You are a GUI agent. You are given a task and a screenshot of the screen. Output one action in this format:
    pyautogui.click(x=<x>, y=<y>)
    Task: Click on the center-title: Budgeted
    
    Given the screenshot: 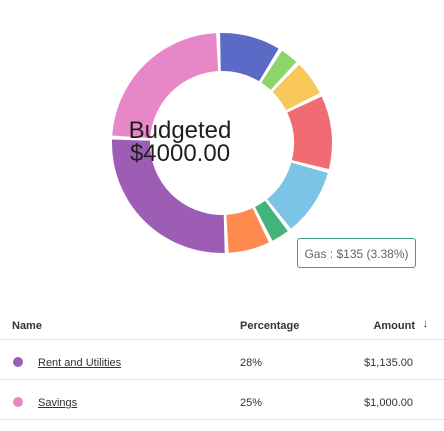 What is the action you would take?
    pyautogui.click(x=180, y=130)
    